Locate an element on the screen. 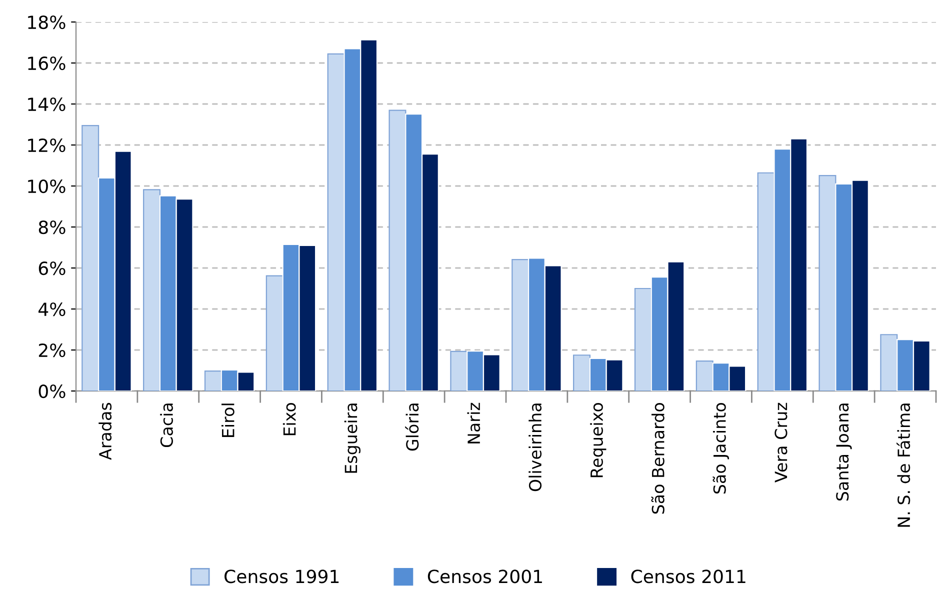  x-tick-label: Glória is located at coordinates (412, 427).